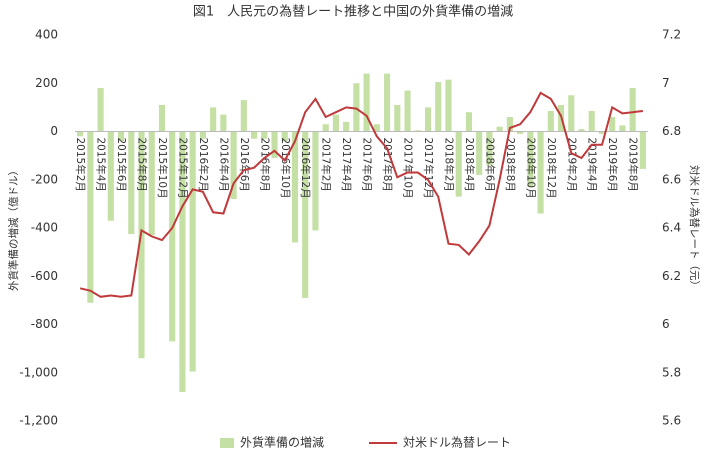 This screenshot has height=455, width=706. Describe the element at coordinates (346, 165) in the screenshot. I see `x-tick-label: 2017年4月` at that location.